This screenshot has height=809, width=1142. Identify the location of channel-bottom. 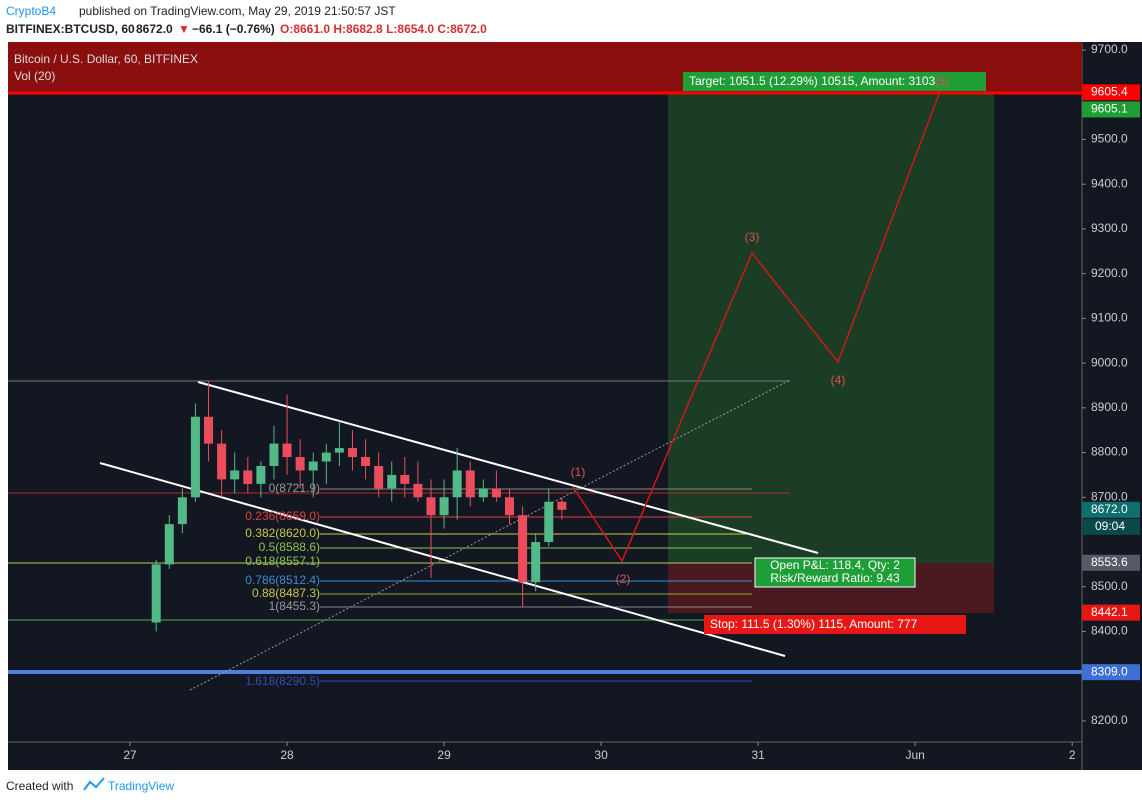
(442, 559).